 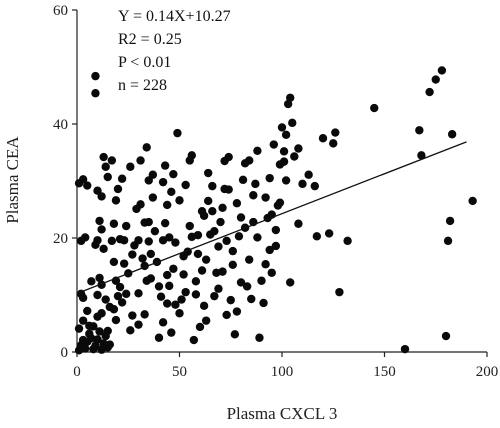 What do you see at coordinates (384, 372) in the screenshot?
I see `x-tick-label: 150` at bounding box center [384, 372].